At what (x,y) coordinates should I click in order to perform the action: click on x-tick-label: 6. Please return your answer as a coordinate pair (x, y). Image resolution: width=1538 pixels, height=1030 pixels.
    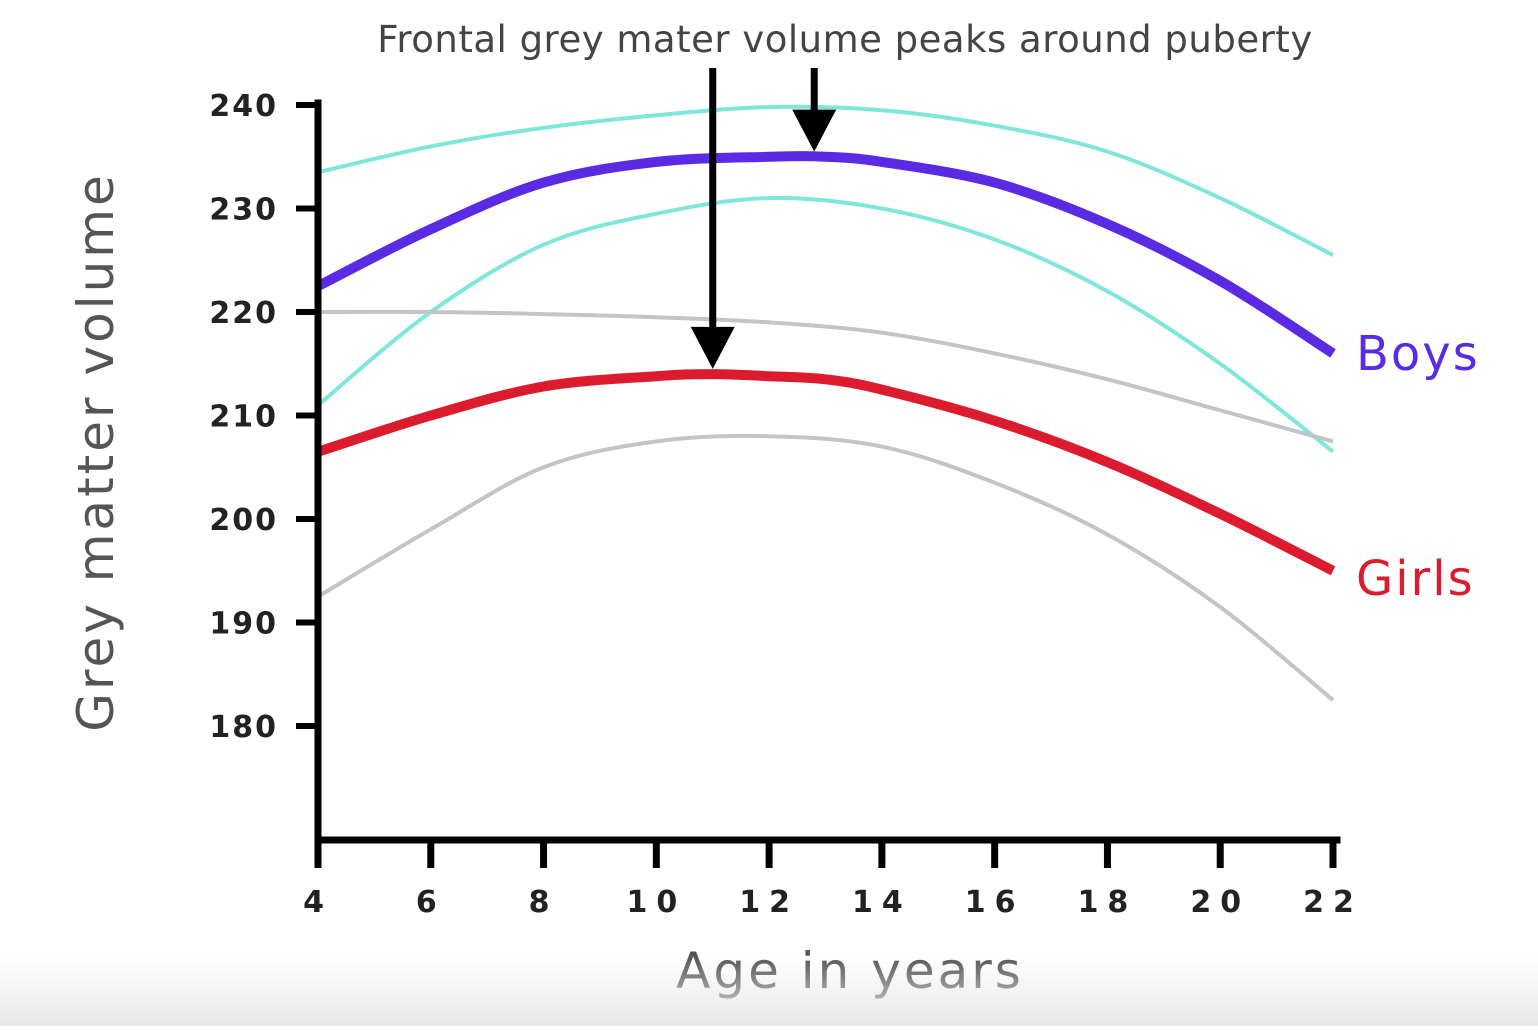
    Looking at the image, I should click on (431, 902).